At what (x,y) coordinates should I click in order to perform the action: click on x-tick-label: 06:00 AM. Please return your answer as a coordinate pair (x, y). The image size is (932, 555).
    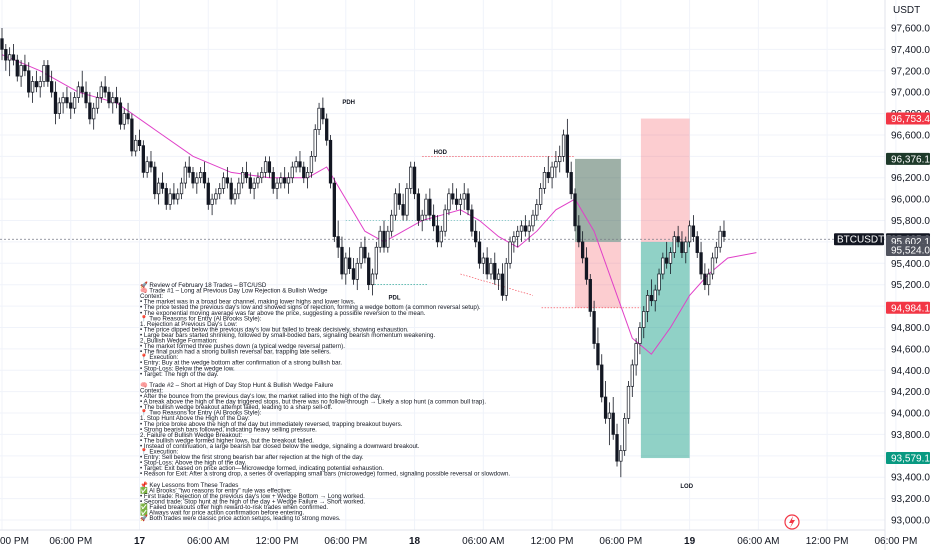
    Looking at the image, I should click on (208, 541).